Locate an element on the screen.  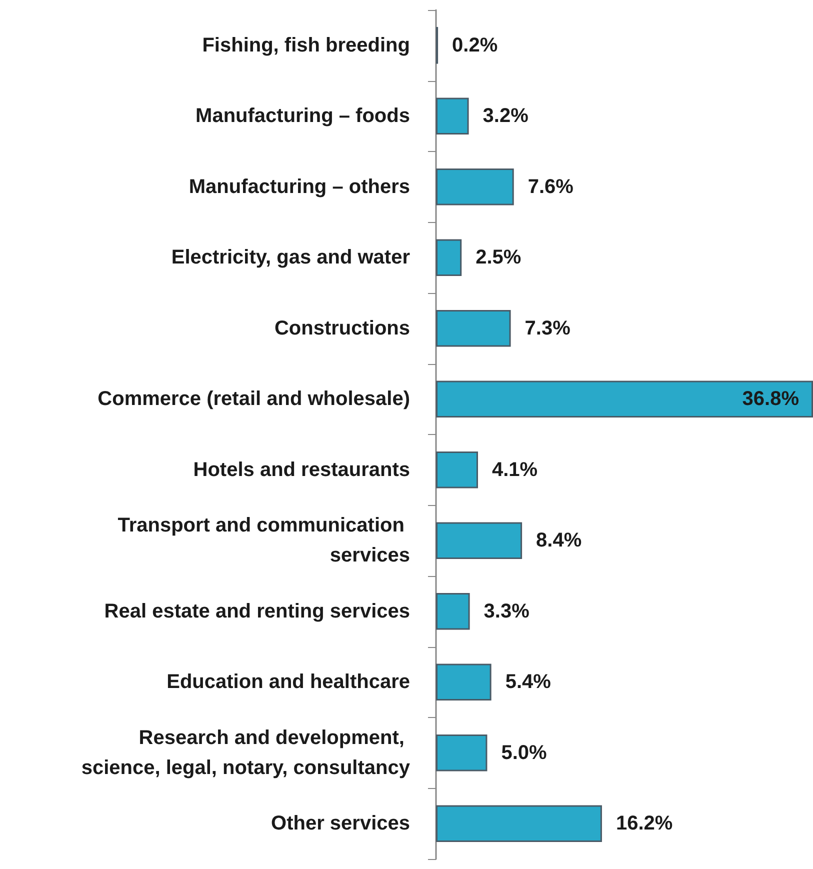
y-tick-label: Hotels and restaurants is located at coordinates (301, 469).